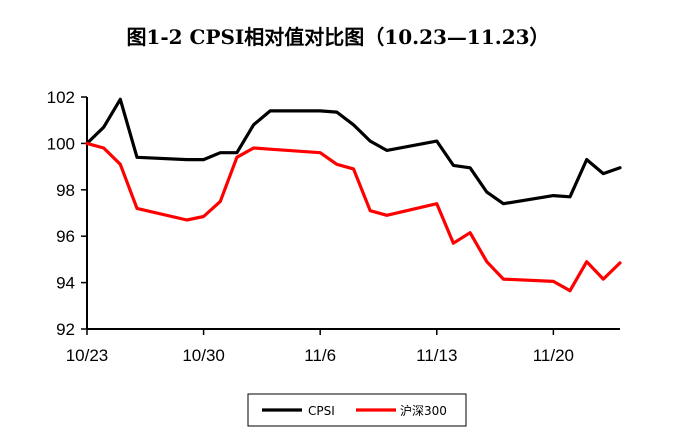 This screenshot has width=677, height=439. Describe the element at coordinates (65, 283) in the screenshot. I see `y-tick-label: 94` at that location.